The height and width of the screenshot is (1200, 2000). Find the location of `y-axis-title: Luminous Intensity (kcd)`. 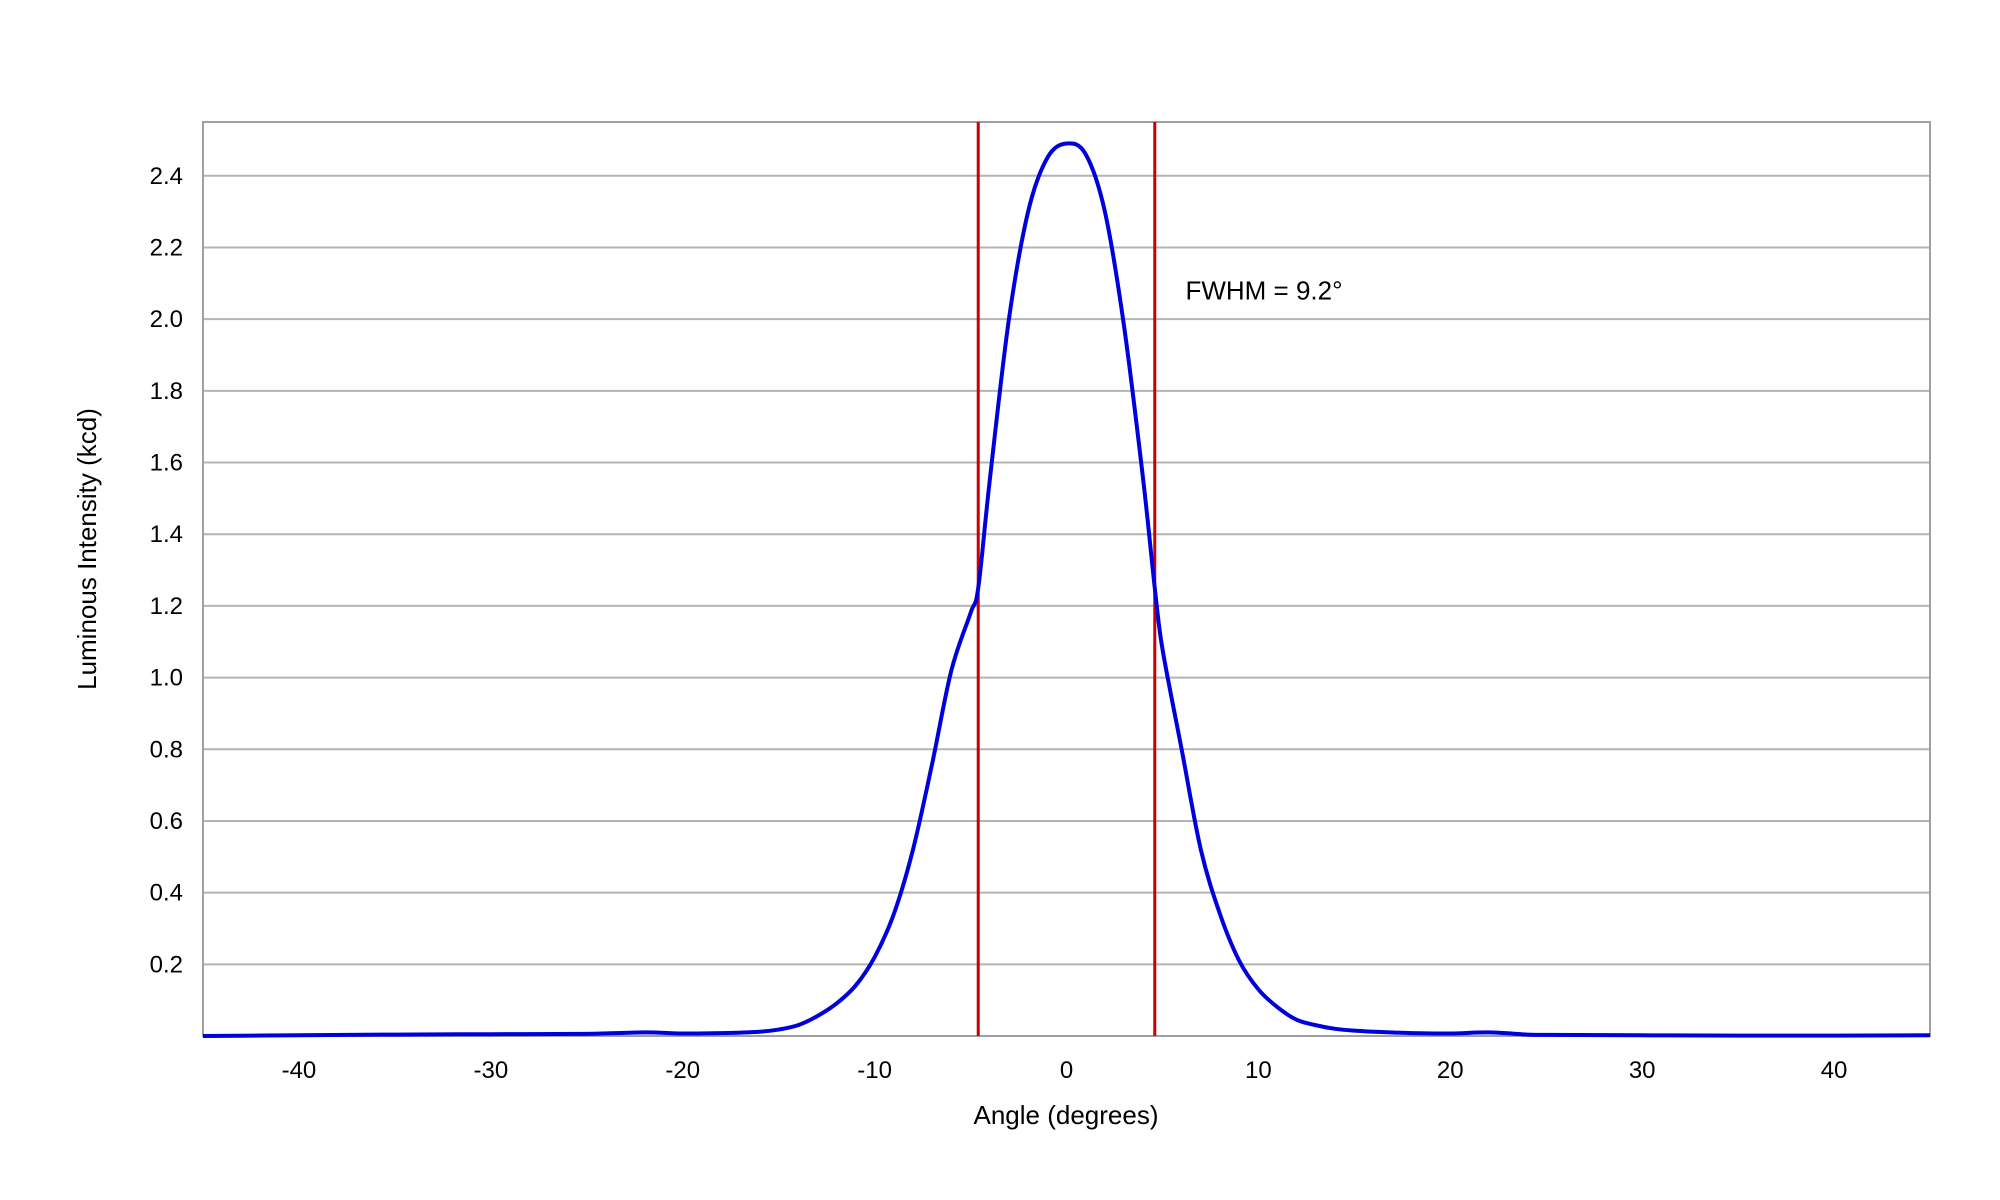

y-axis-title: Luminous Intensity (kcd) is located at coordinates (87, 549).